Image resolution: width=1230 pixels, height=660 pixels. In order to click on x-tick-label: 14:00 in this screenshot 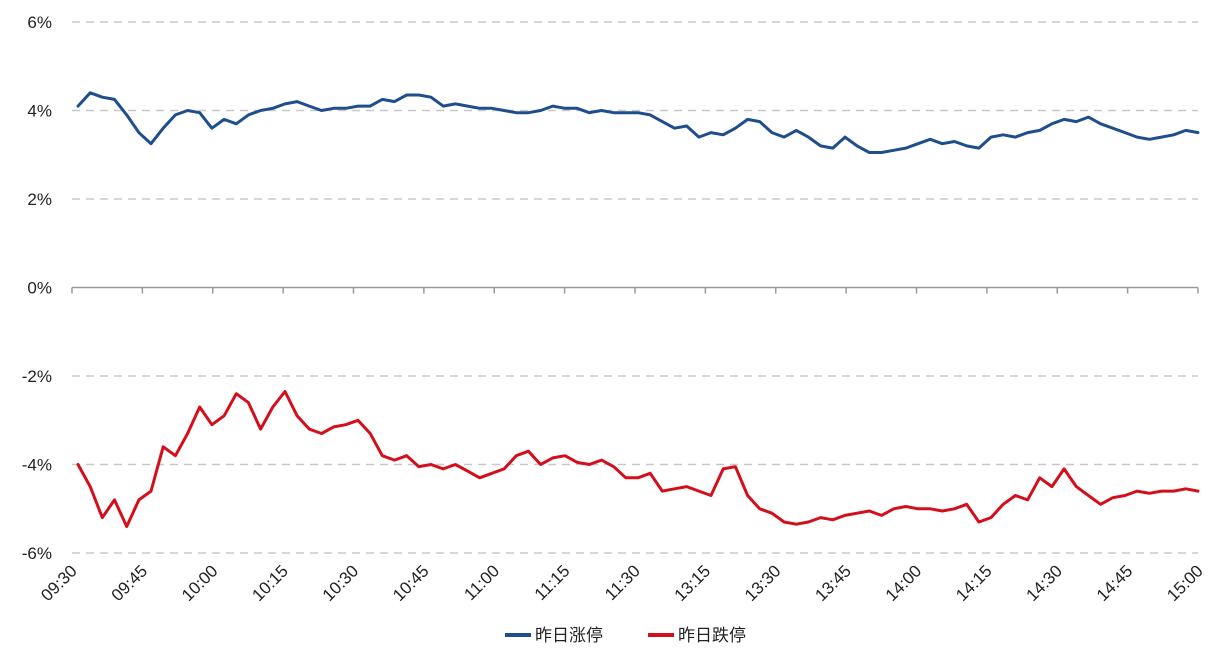, I will do `click(904, 583)`.